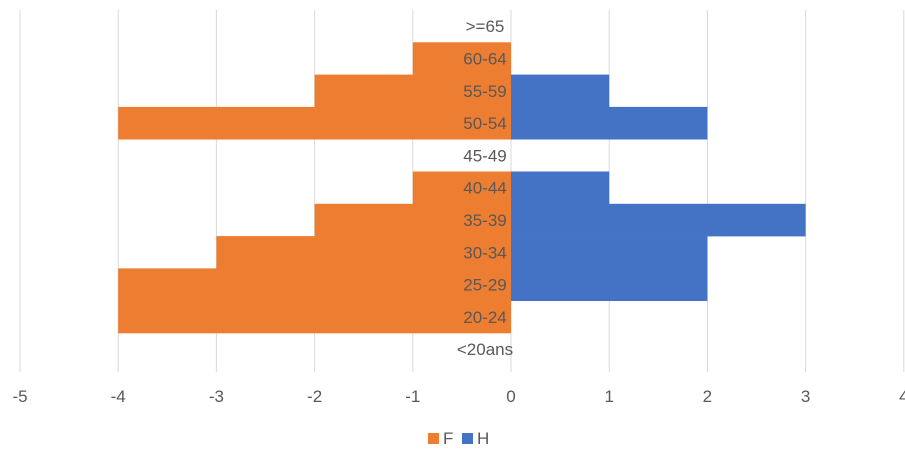 The image size is (905, 459). Describe the element at coordinates (484, 123) in the screenshot. I see `category-label: 50-54` at that location.